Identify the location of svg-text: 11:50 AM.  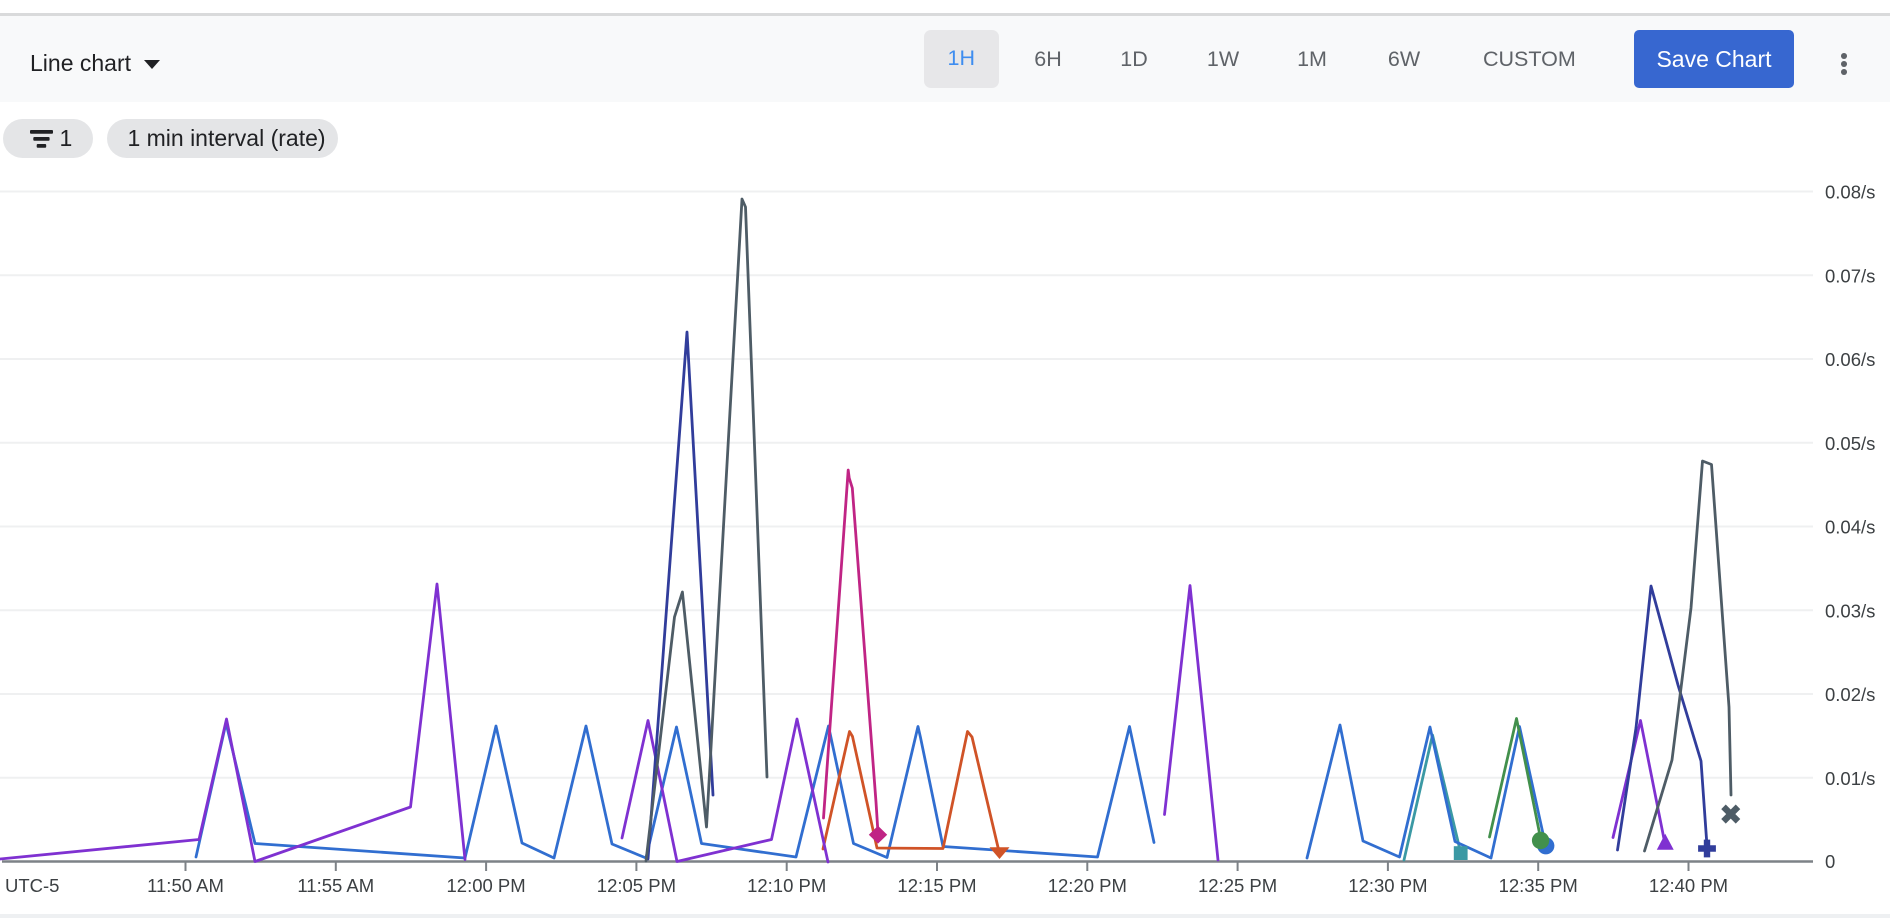
(185, 885).